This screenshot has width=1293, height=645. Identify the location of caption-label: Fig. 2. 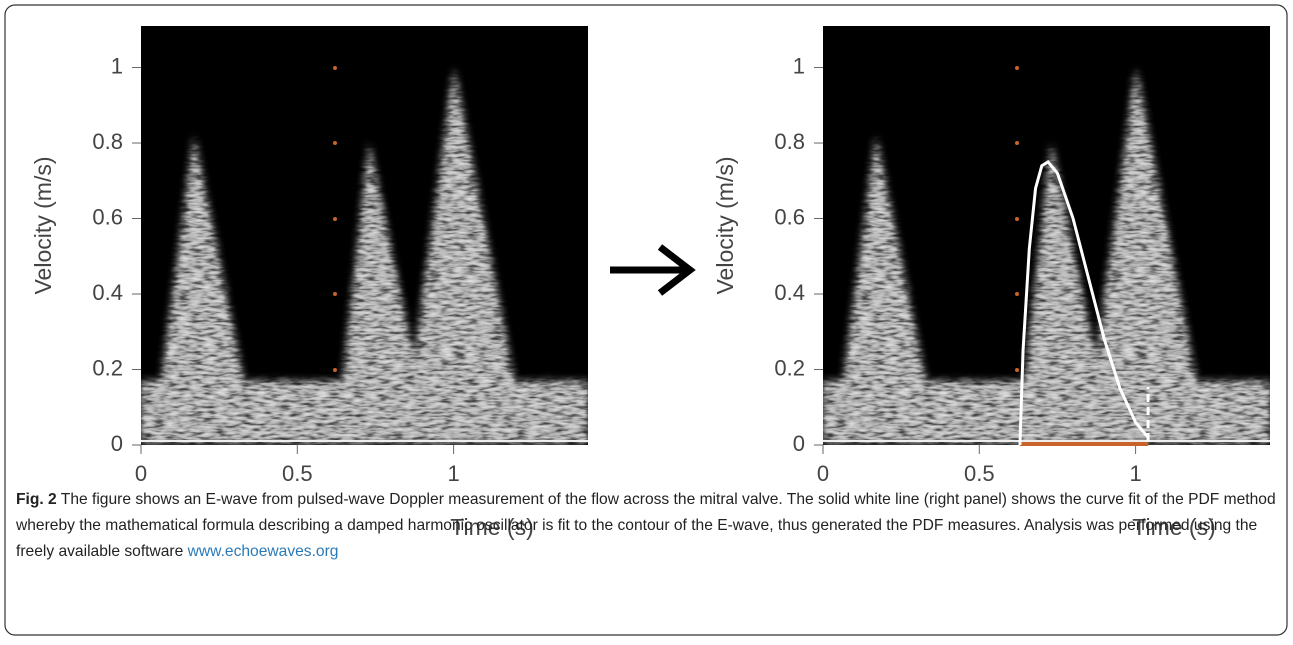
(36, 499).